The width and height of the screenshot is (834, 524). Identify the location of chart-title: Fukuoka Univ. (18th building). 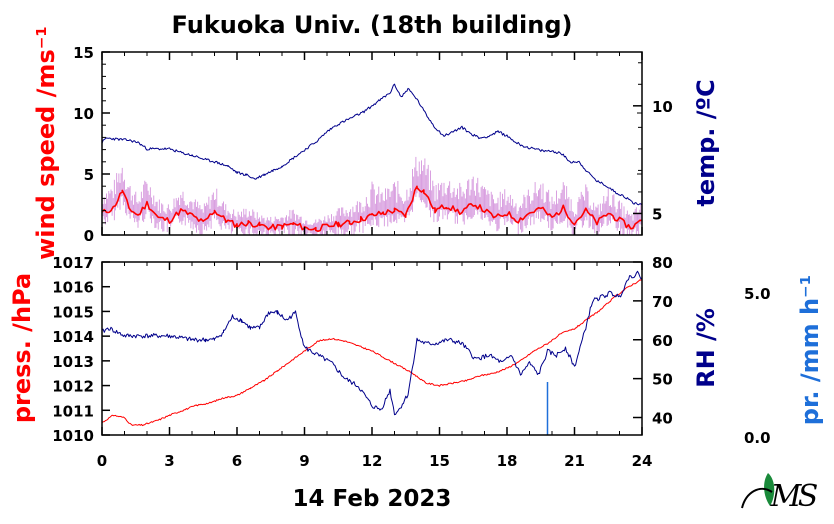
(372, 25).